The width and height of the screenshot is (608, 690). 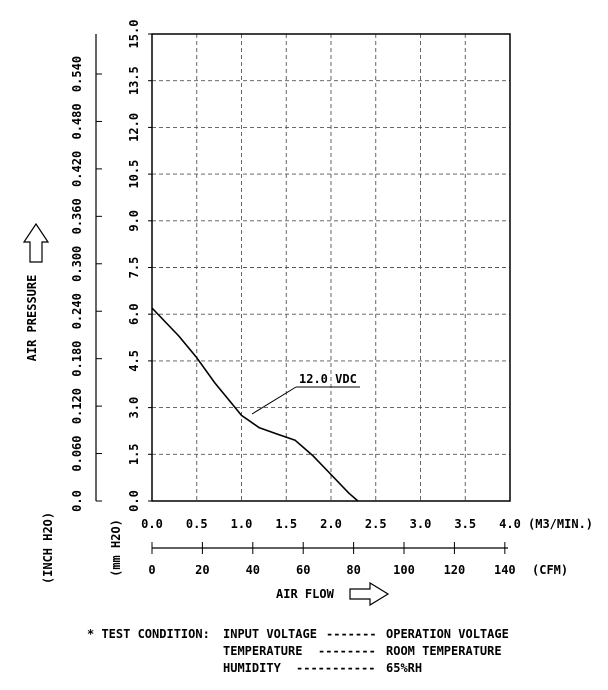 I want to click on y-axis-title: AIR PRESSURE, so click(x=32, y=318).